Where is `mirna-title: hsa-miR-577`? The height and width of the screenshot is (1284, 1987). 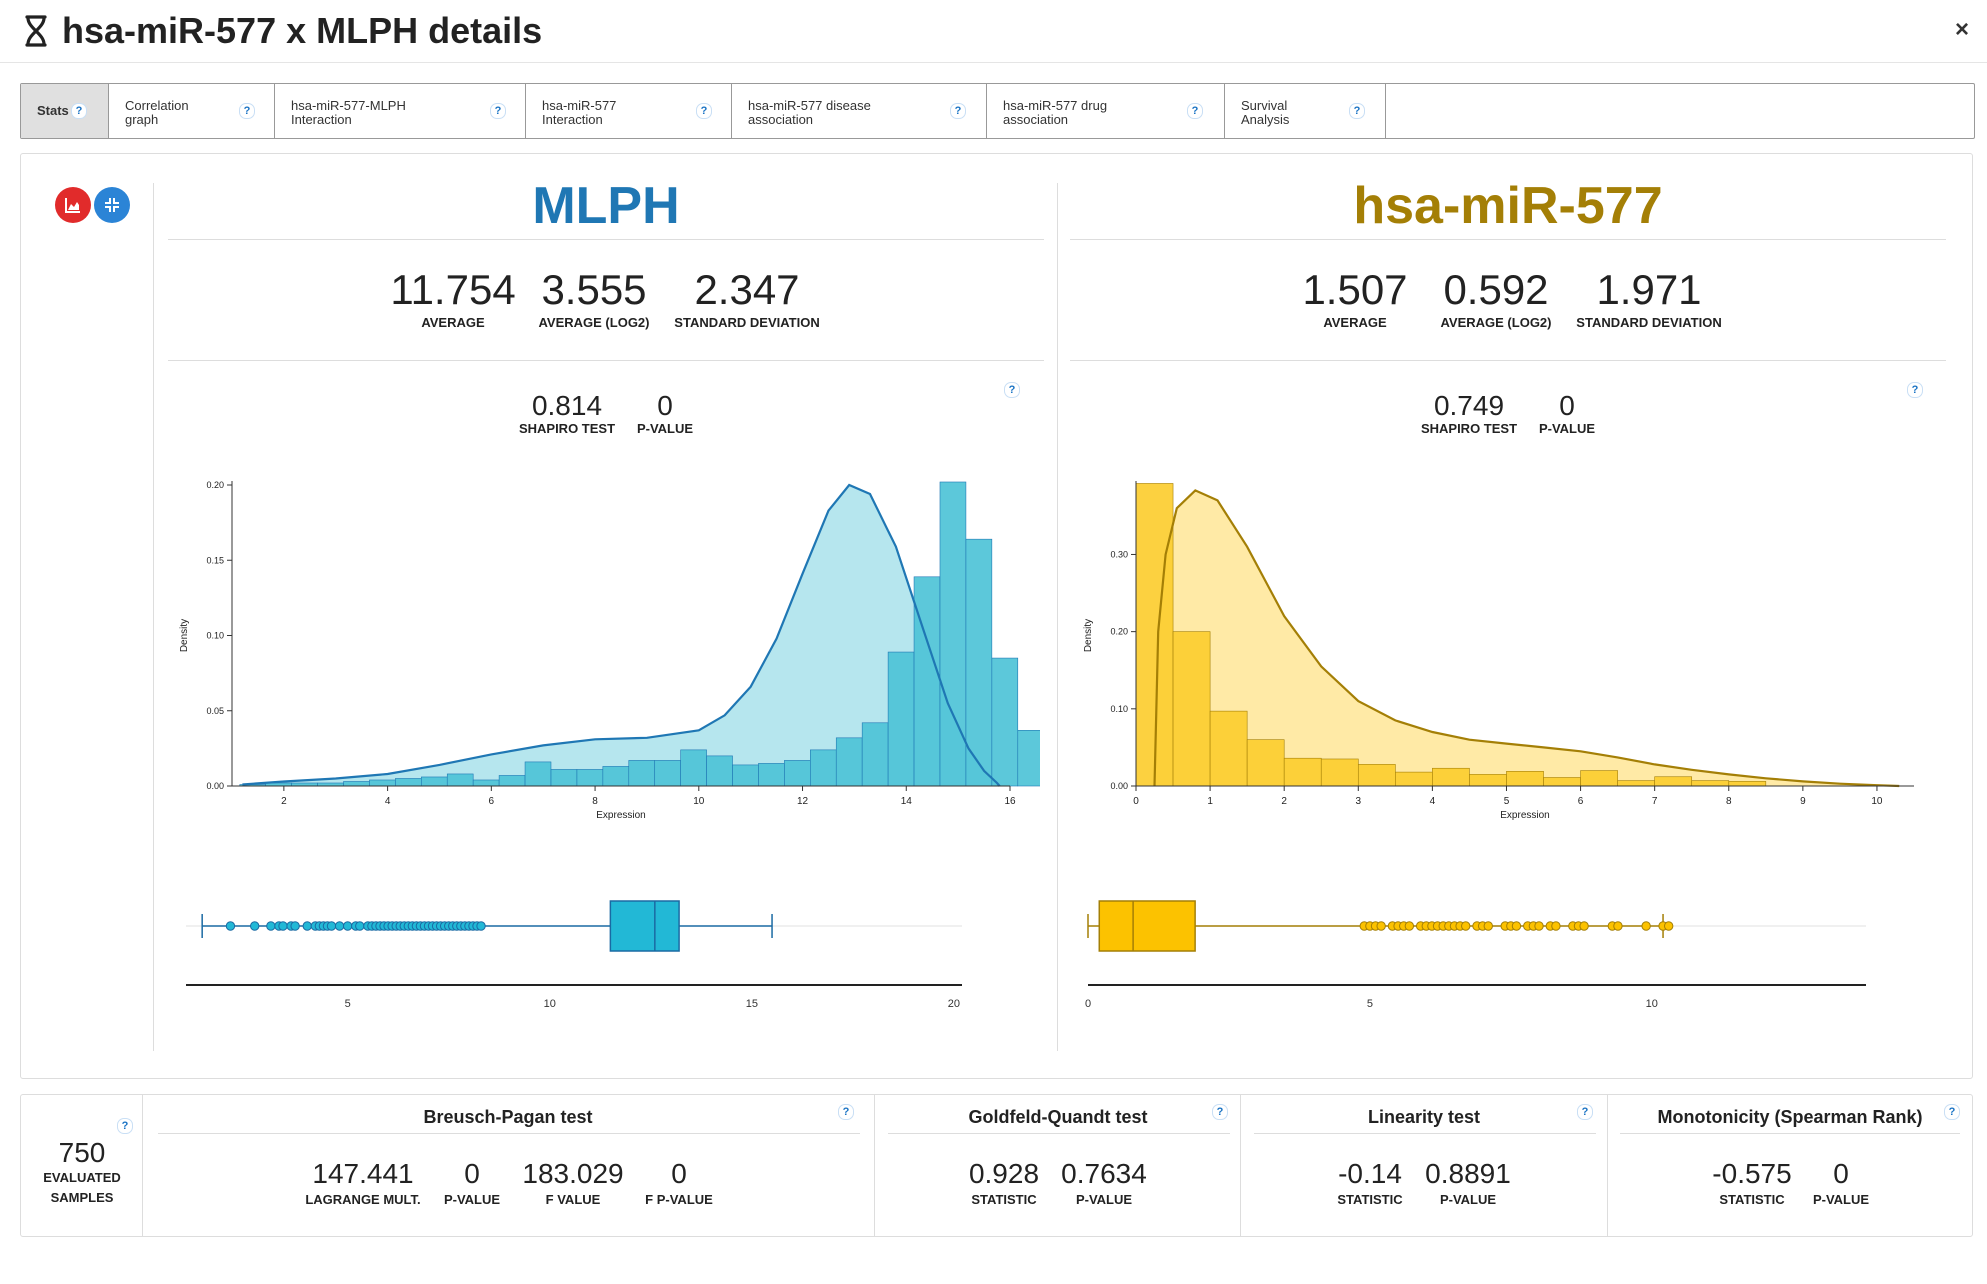
mirna-title: hsa-miR-577 is located at coordinates (1508, 206).